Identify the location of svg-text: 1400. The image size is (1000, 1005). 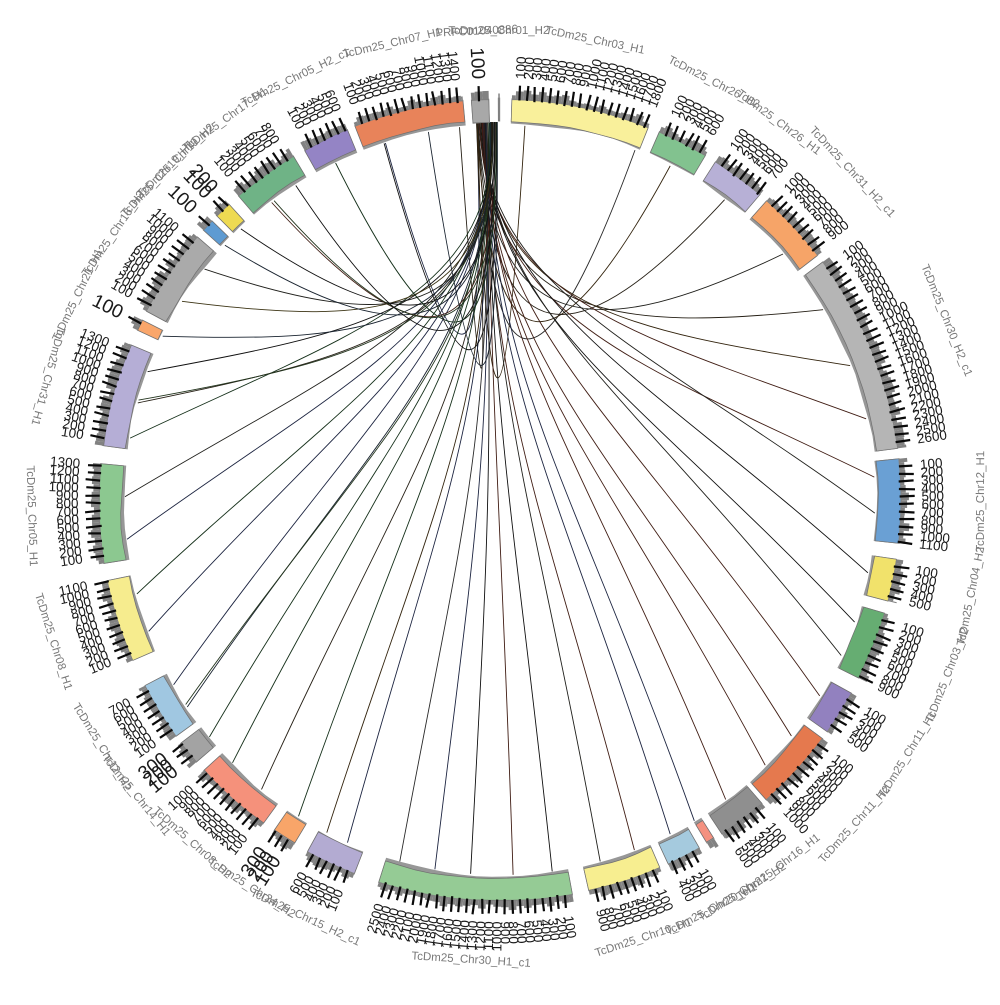
(454, 65).